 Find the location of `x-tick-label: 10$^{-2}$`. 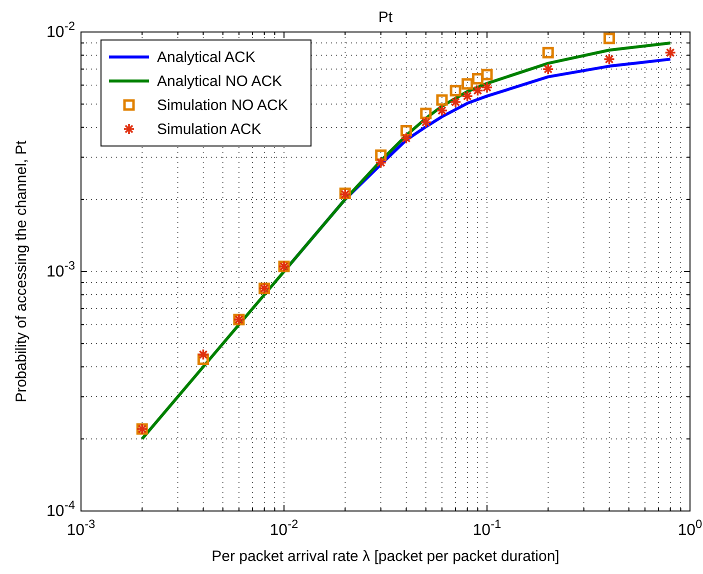

x-tick-label: 10$^{-2}$ is located at coordinates (284, 528).